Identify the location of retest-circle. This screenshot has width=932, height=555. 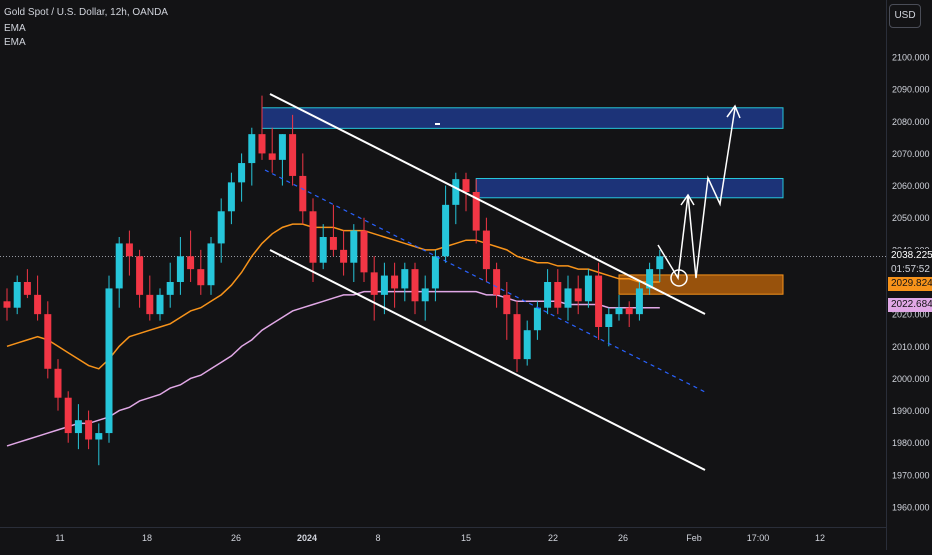
(679, 278).